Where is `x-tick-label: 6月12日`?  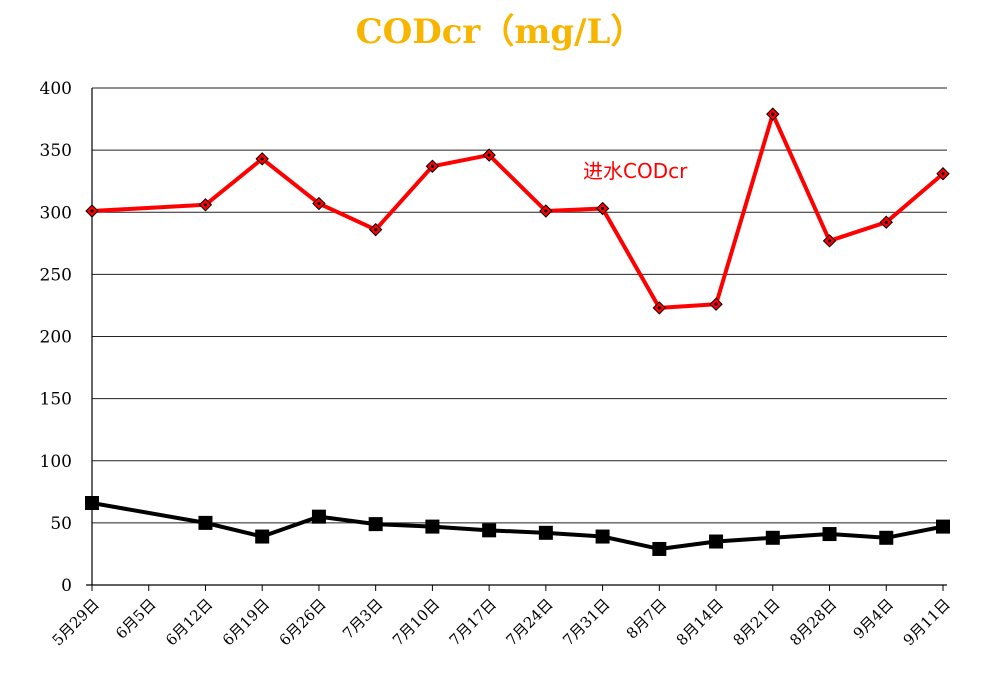
x-tick-label: 6月12日 is located at coordinates (189, 622).